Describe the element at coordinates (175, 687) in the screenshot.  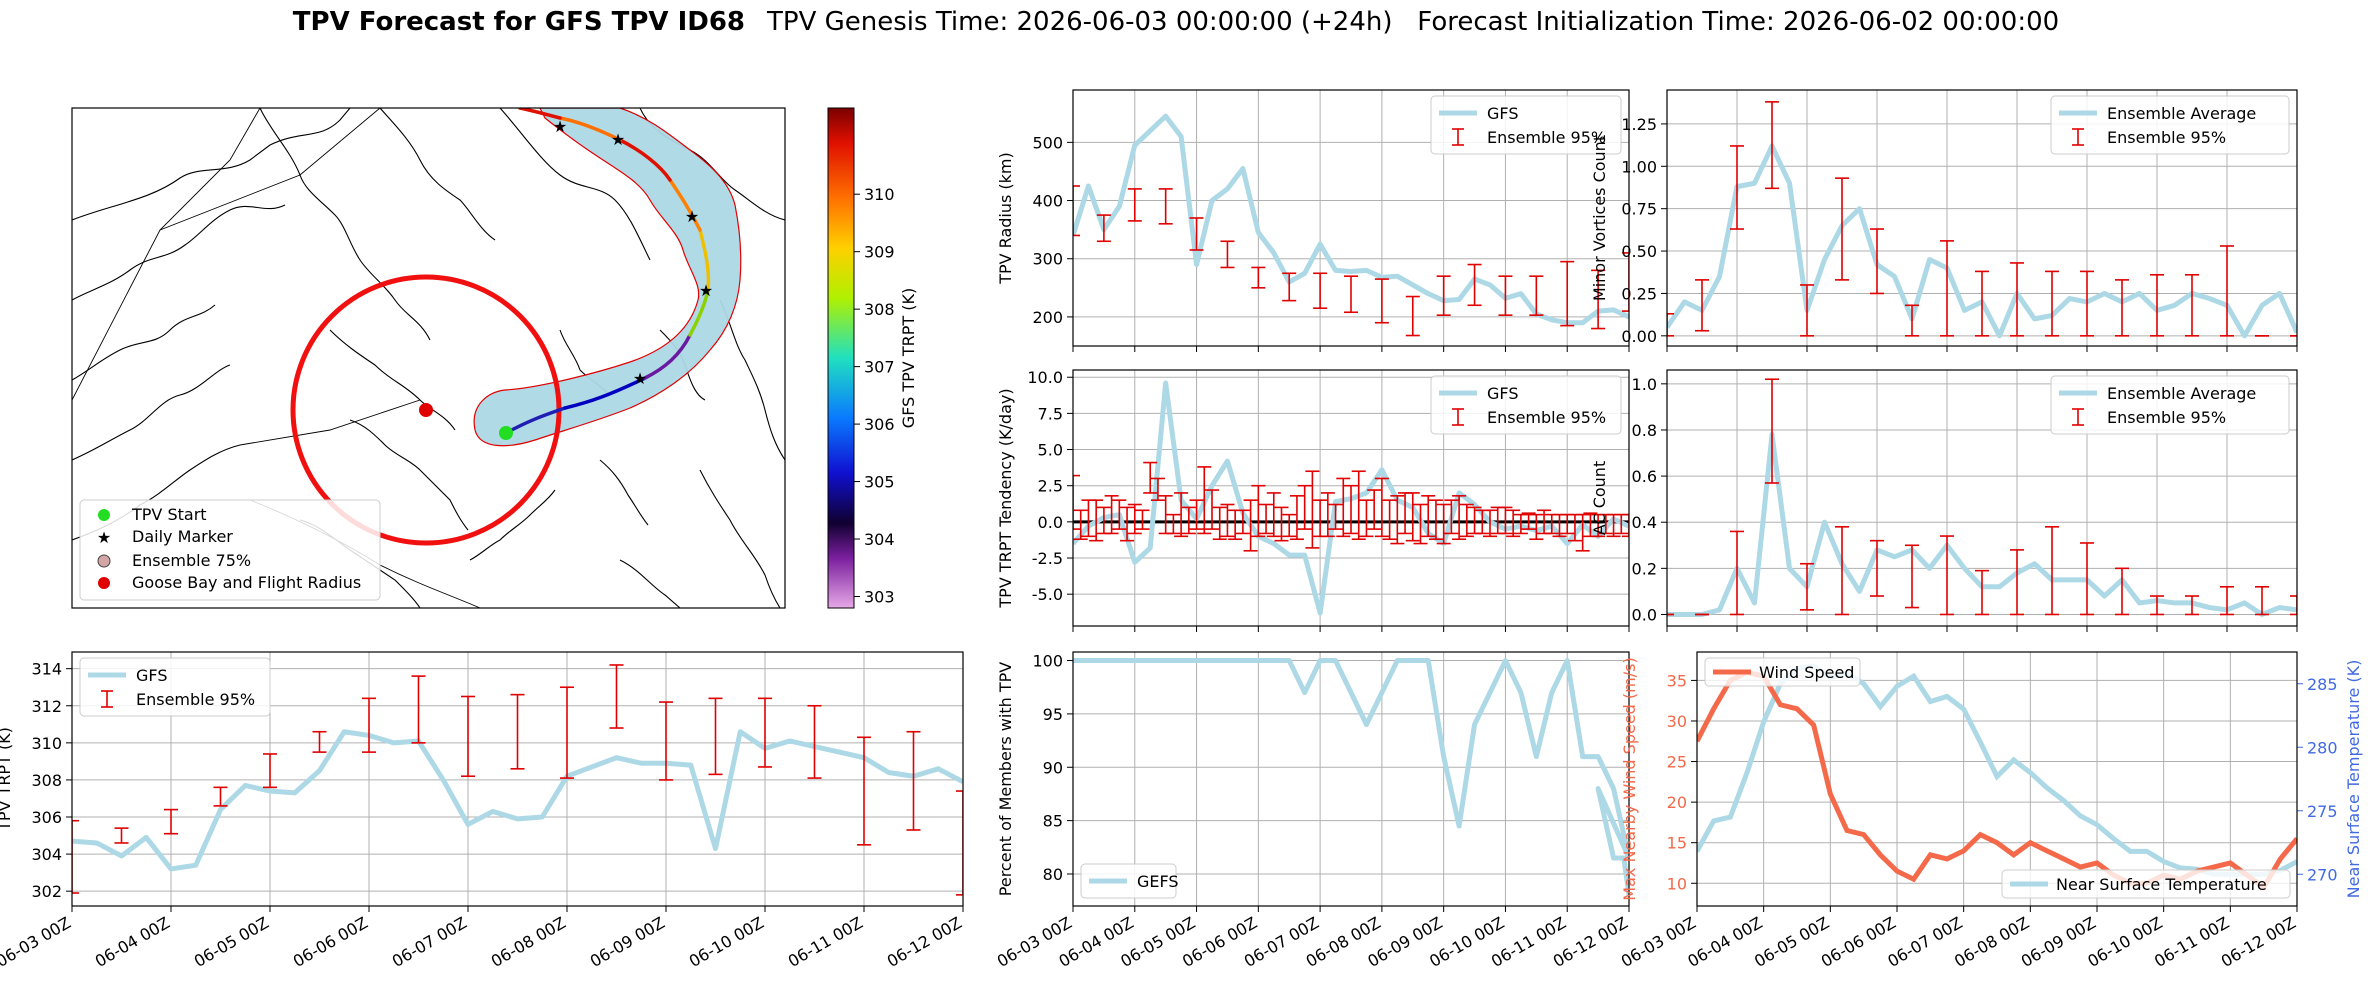
I see `legend-trpt: GFS Ensemble 95%` at that location.